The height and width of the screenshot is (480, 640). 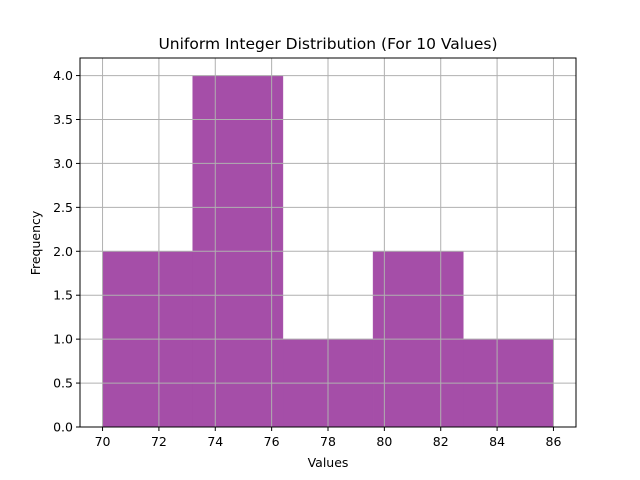 I want to click on x-tick-label-1: 72, so click(x=159, y=441).